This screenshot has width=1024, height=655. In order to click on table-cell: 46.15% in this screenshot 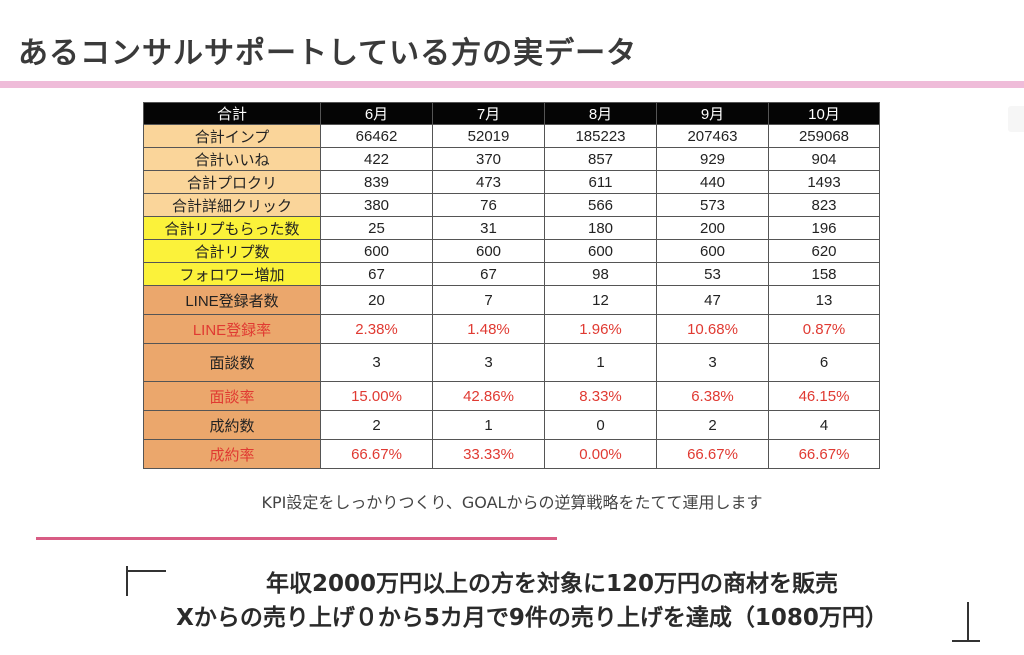, I will do `click(824, 396)`.